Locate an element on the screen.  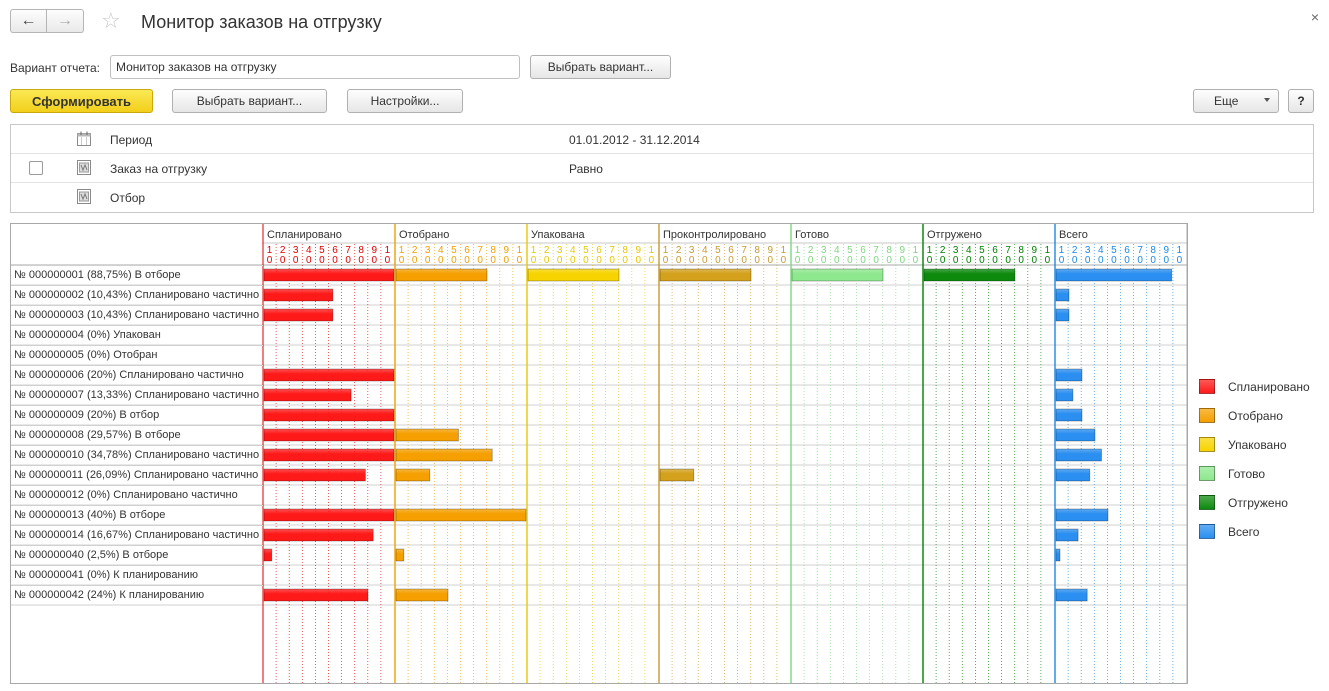
bar-Готово is located at coordinates (837, 275).